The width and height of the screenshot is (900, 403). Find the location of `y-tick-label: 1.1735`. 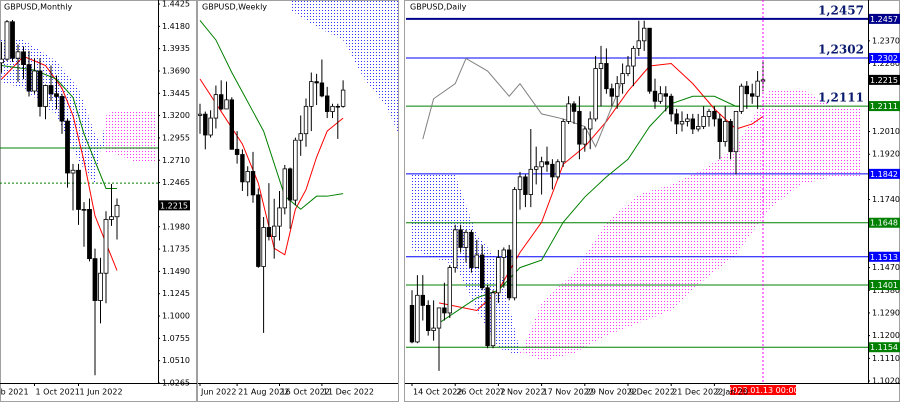

y-tick-label: 1.1735 is located at coordinates (176, 249).